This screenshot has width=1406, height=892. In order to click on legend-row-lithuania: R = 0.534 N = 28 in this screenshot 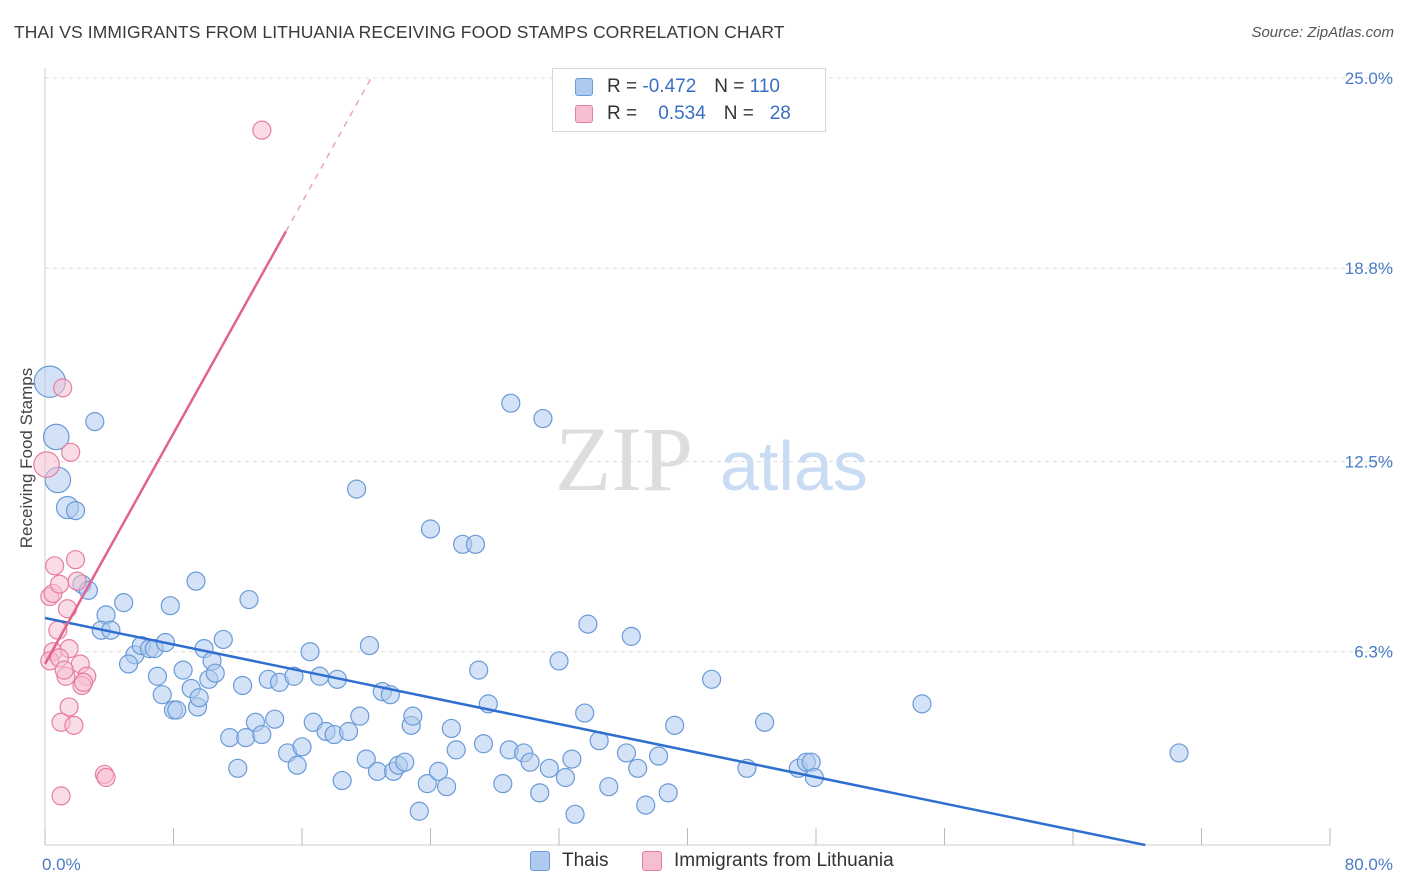, I will do `click(683, 114)`.